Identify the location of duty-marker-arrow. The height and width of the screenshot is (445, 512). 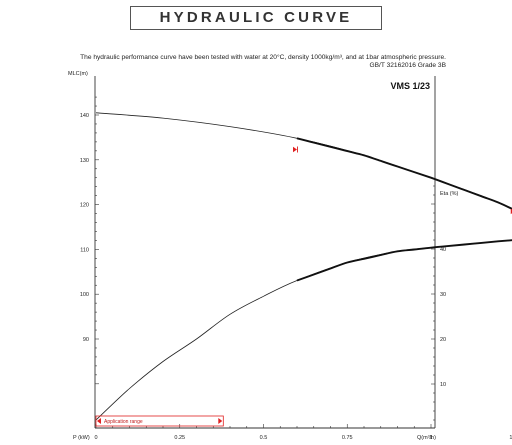
(295, 149).